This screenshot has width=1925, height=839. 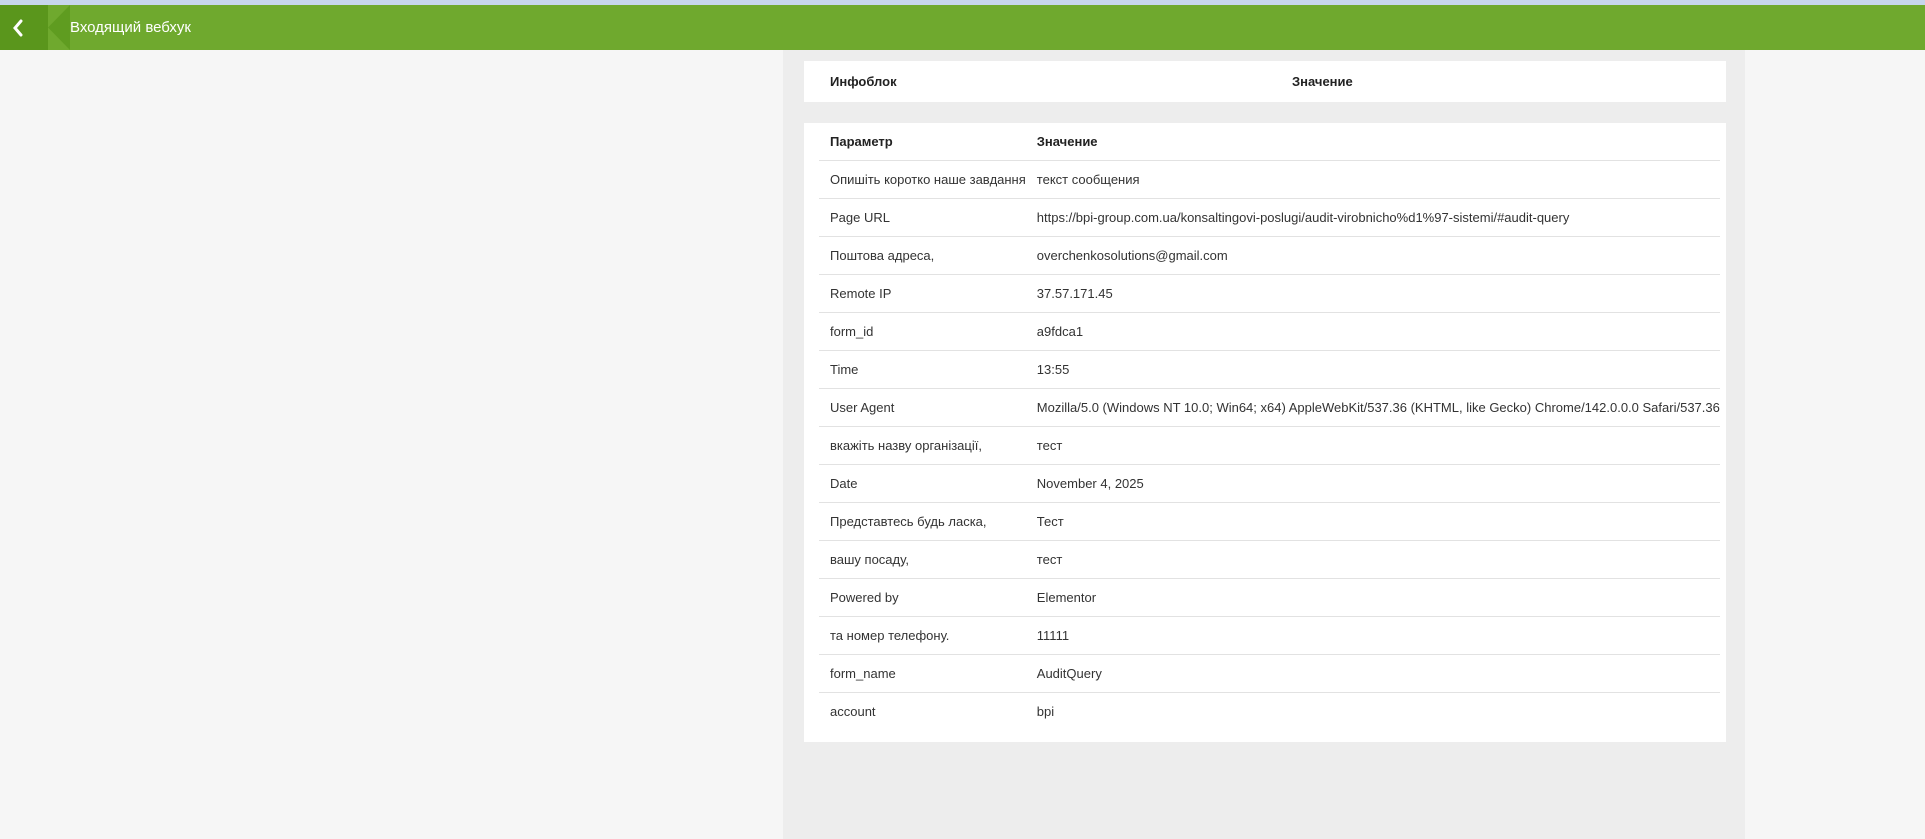 I want to click on table-row: Time 13:55, so click(x=1269, y=369).